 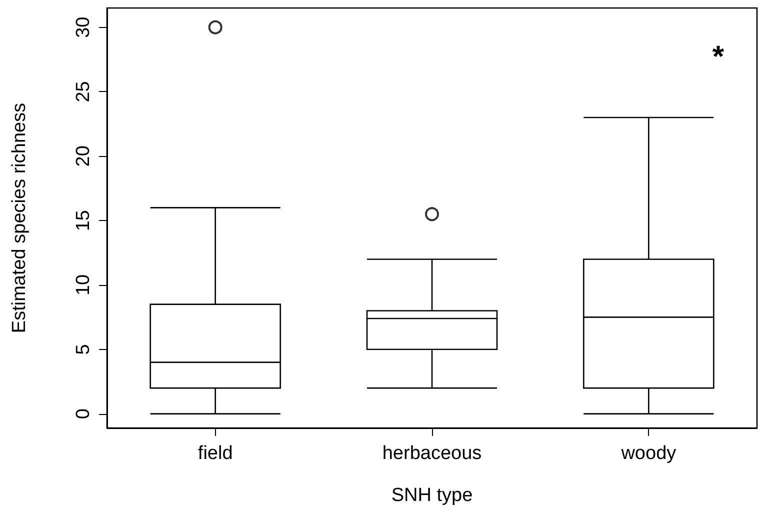 What do you see at coordinates (432, 453) in the screenshot?
I see `x-tick-label: herbaceous` at bounding box center [432, 453].